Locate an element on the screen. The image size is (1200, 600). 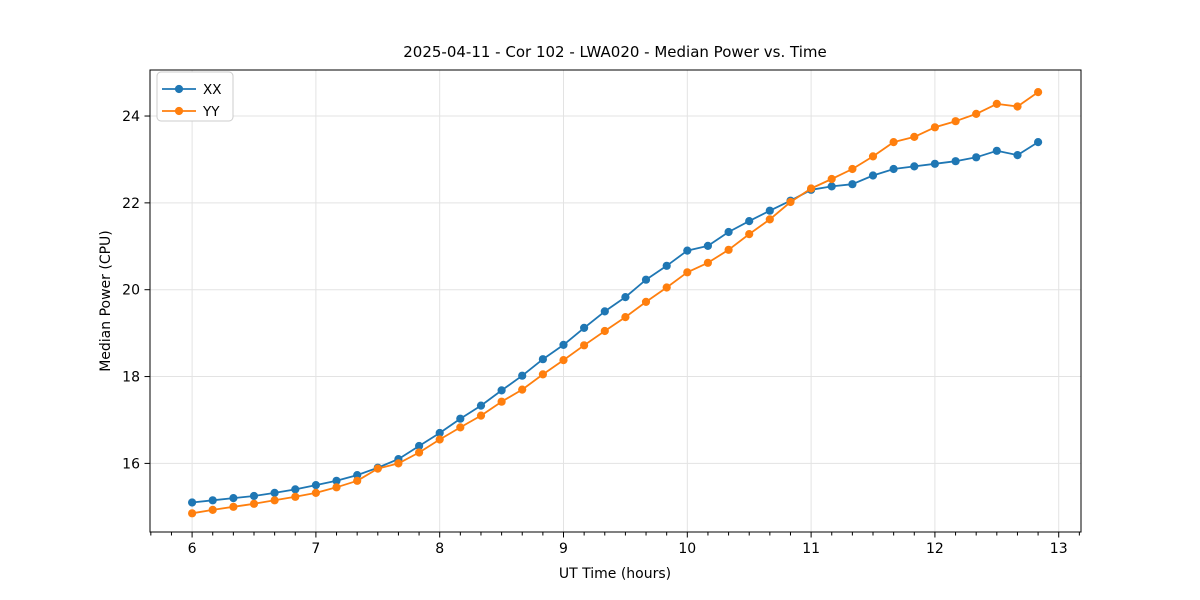
x-tick-label: 11 is located at coordinates (811, 549).